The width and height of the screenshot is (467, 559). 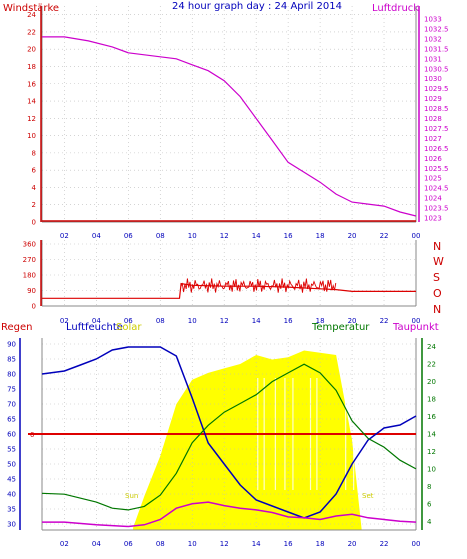 What do you see at coordinates (11, 375) in the screenshot?
I see `humidity-tick-10: 80` at bounding box center [11, 375].